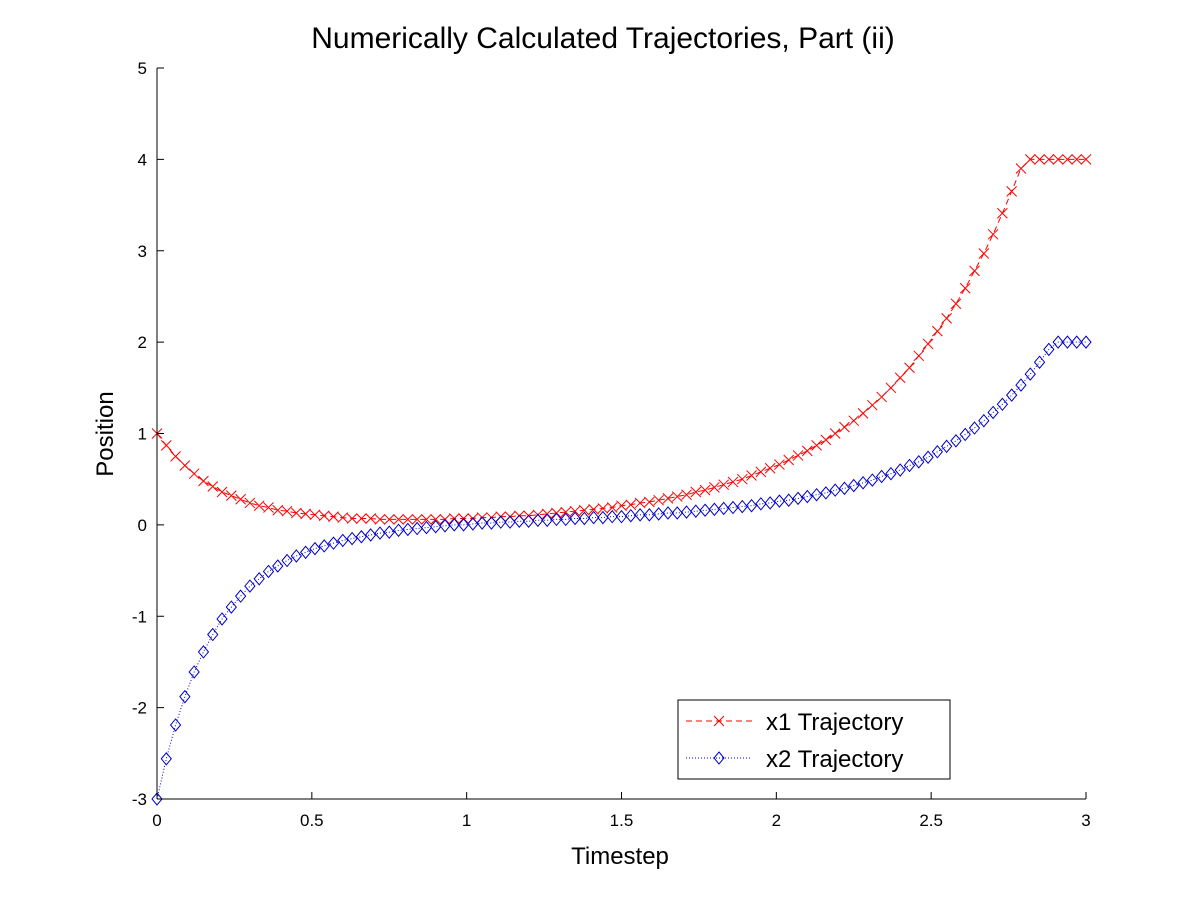 Image resolution: width=1200 pixels, height=900 pixels. What do you see at coordinates (776, 820) in the screenshot?
I see `x-tick-label: 2` at bounding box center [776, 820].